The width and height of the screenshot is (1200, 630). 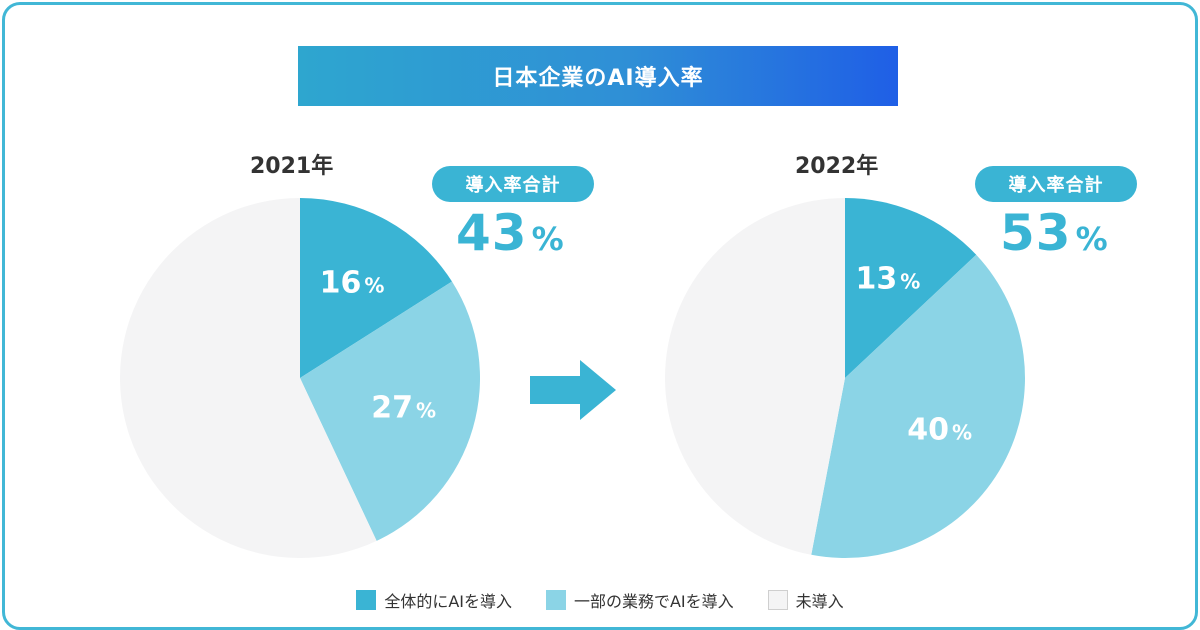 I want to click on slice-value: 40, so click(x=928, y=430).